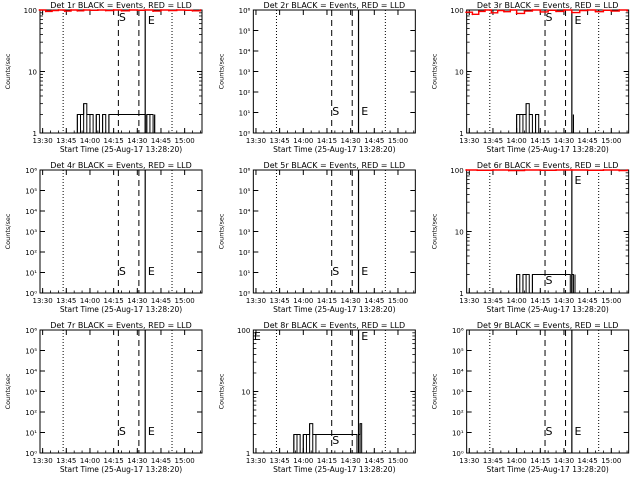  What do you see at coordinates (121, 165) in the screenshot?
I see `panel-title: Det 4r BLACK = Events, RED = LLD` at bounding box center [121, 165].